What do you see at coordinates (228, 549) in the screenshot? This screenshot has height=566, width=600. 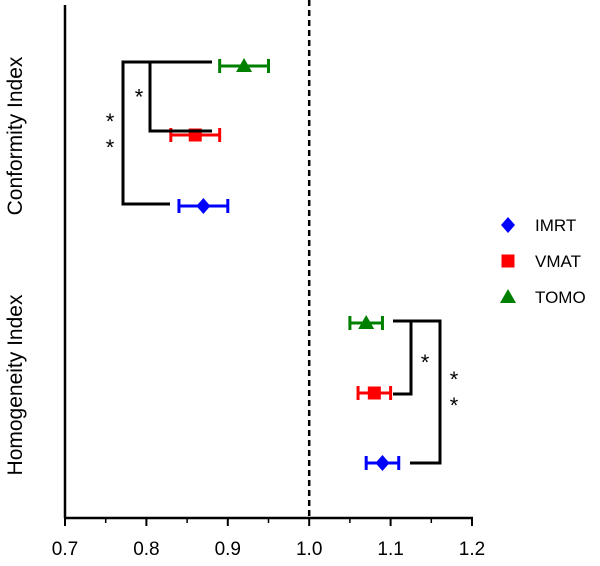 I see `x-tick-label: 0.9` at bounding box center [228, 549].